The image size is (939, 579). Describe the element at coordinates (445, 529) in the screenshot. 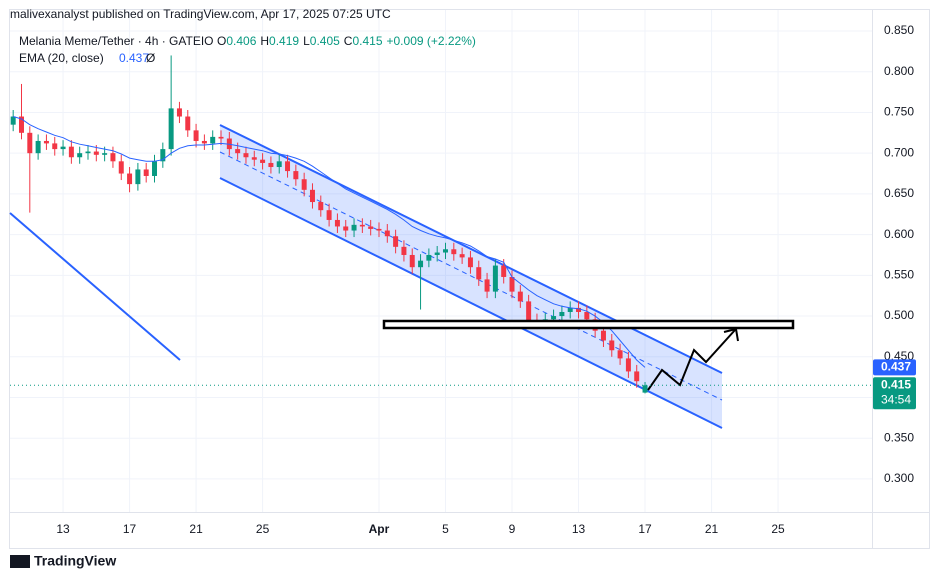

I see `x-tick-label: 5` at that location.